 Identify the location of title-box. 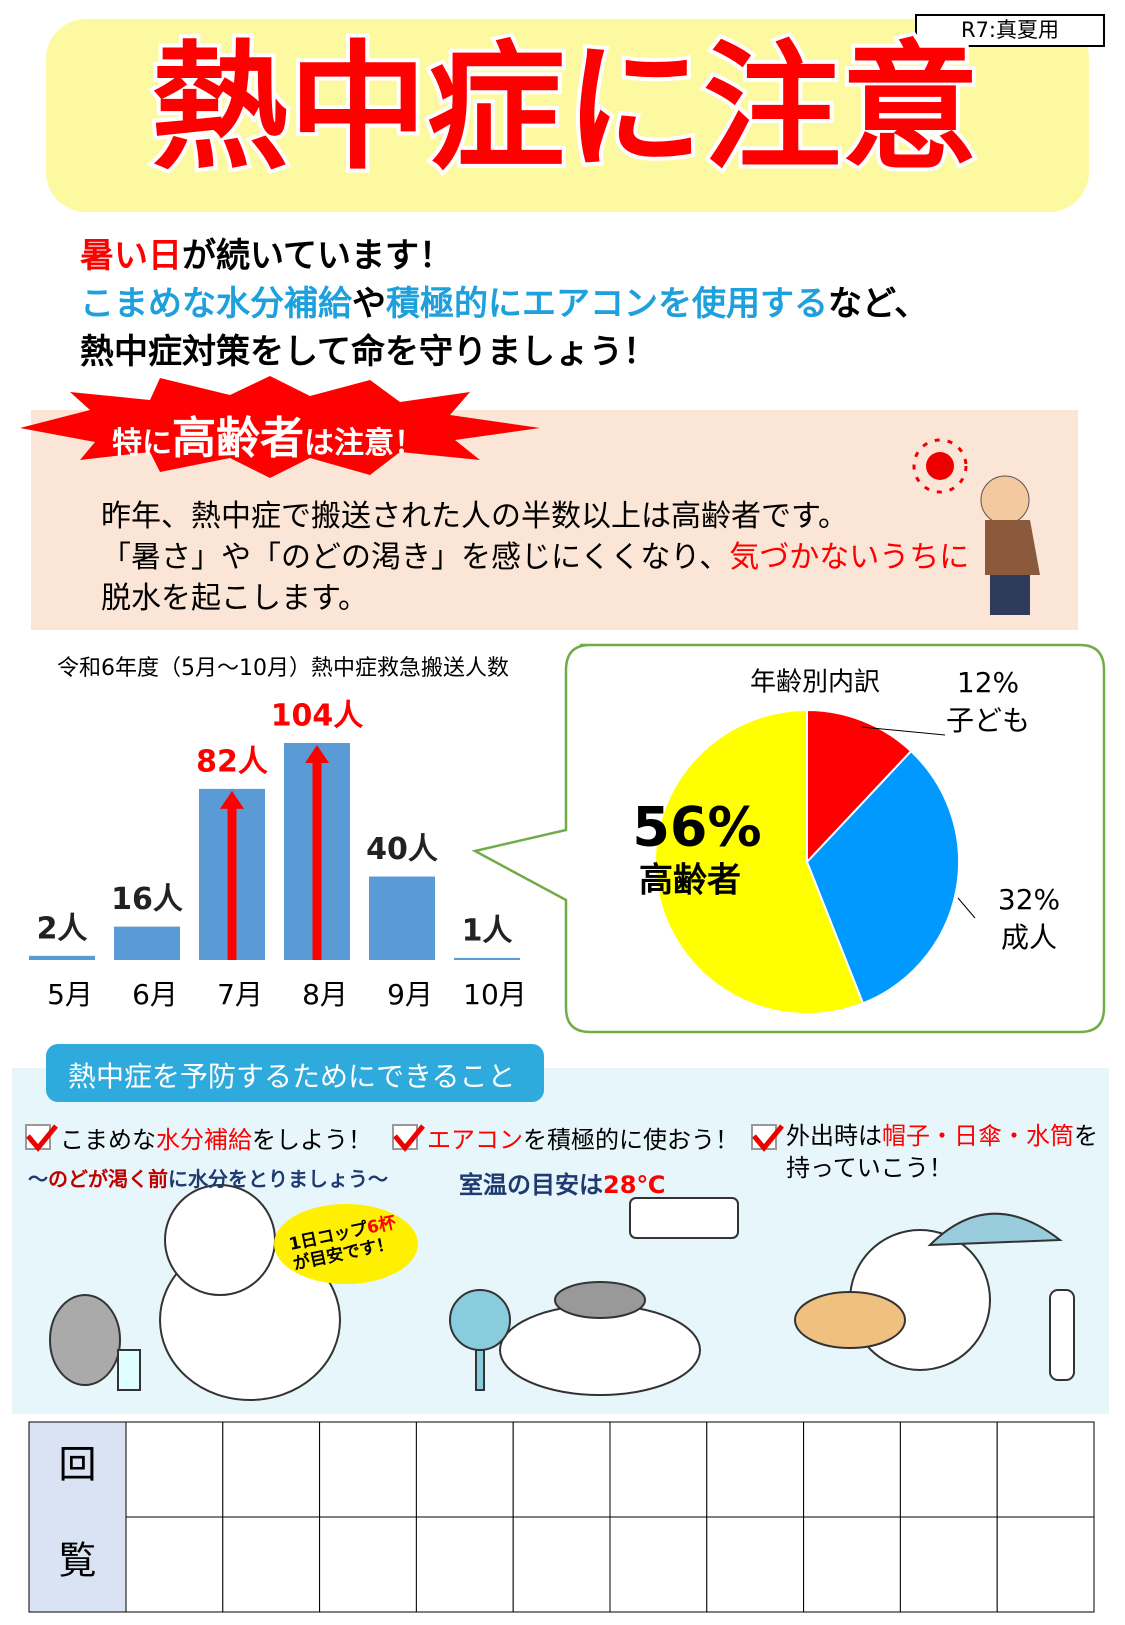
(567, 115).